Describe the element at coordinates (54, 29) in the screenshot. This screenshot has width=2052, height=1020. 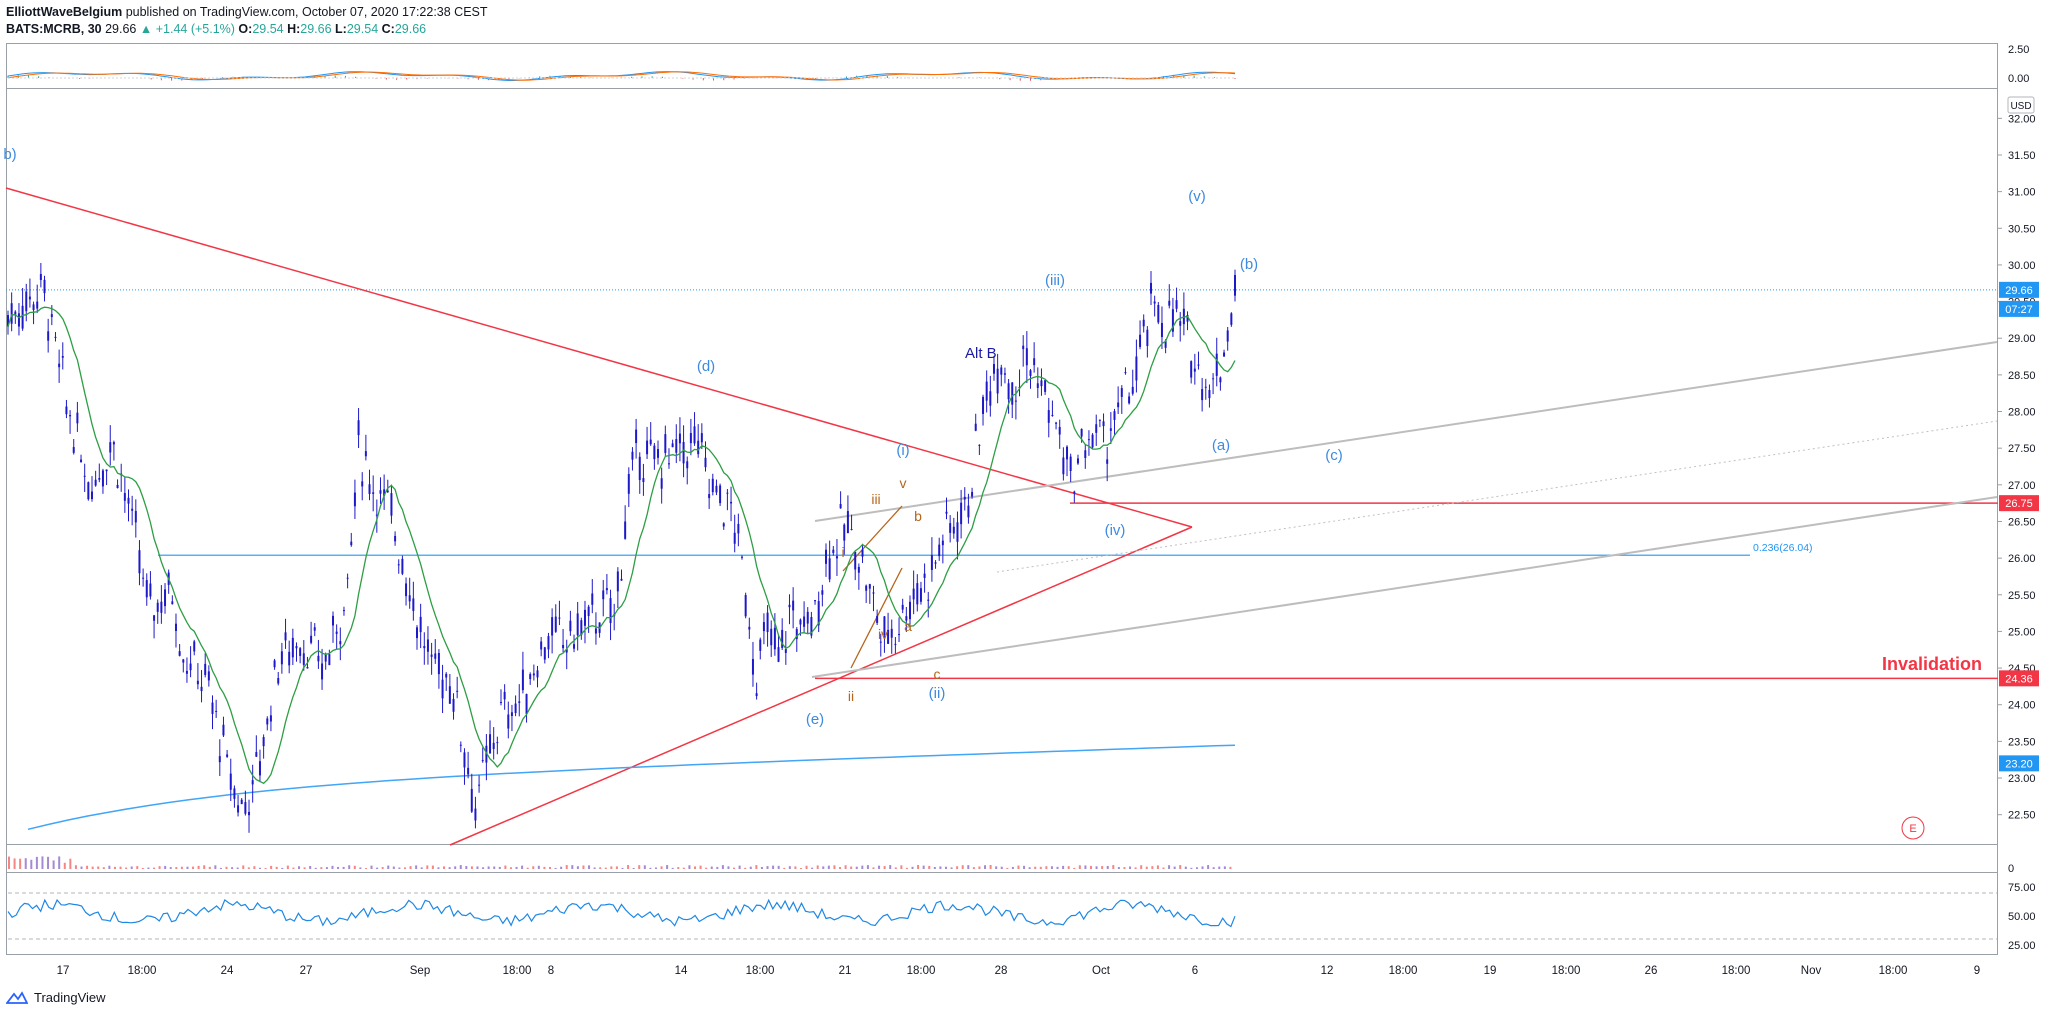
I see `symbol-name: BATS:MCRB, 30` at that location.